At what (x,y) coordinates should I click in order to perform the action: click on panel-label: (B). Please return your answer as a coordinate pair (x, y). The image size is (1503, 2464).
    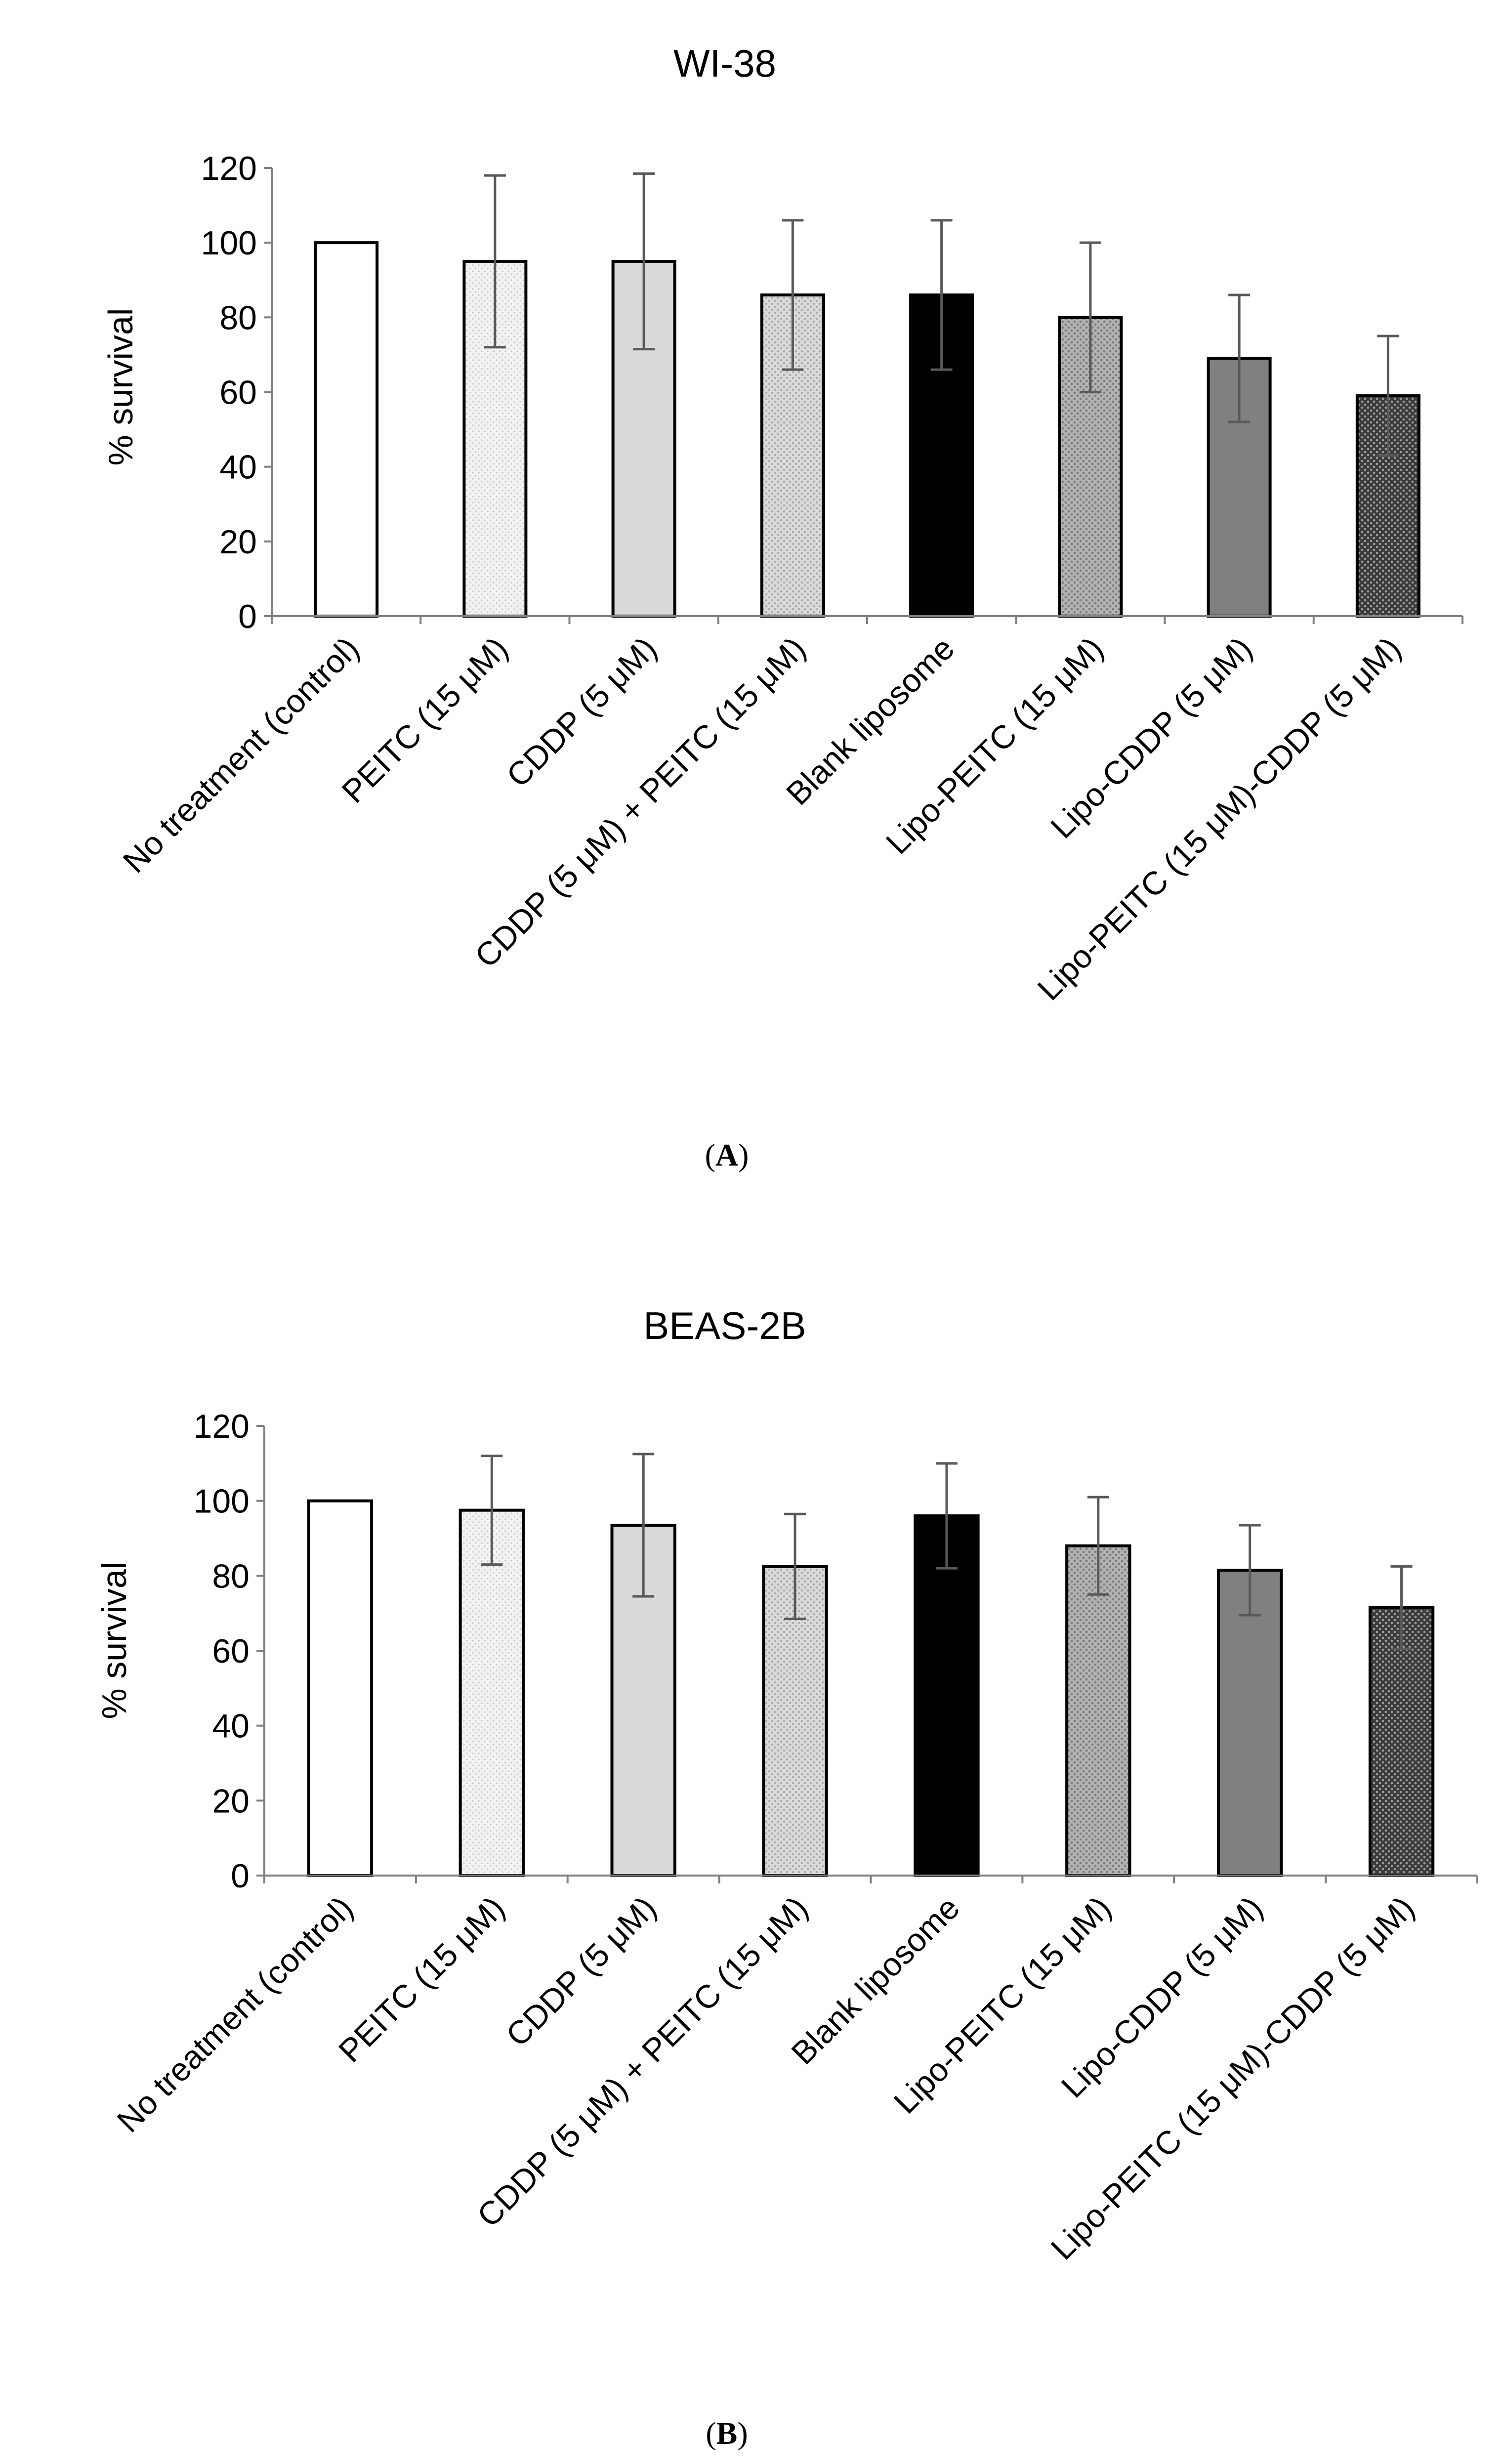
    Looking at the image, I should click on (727, 2433).